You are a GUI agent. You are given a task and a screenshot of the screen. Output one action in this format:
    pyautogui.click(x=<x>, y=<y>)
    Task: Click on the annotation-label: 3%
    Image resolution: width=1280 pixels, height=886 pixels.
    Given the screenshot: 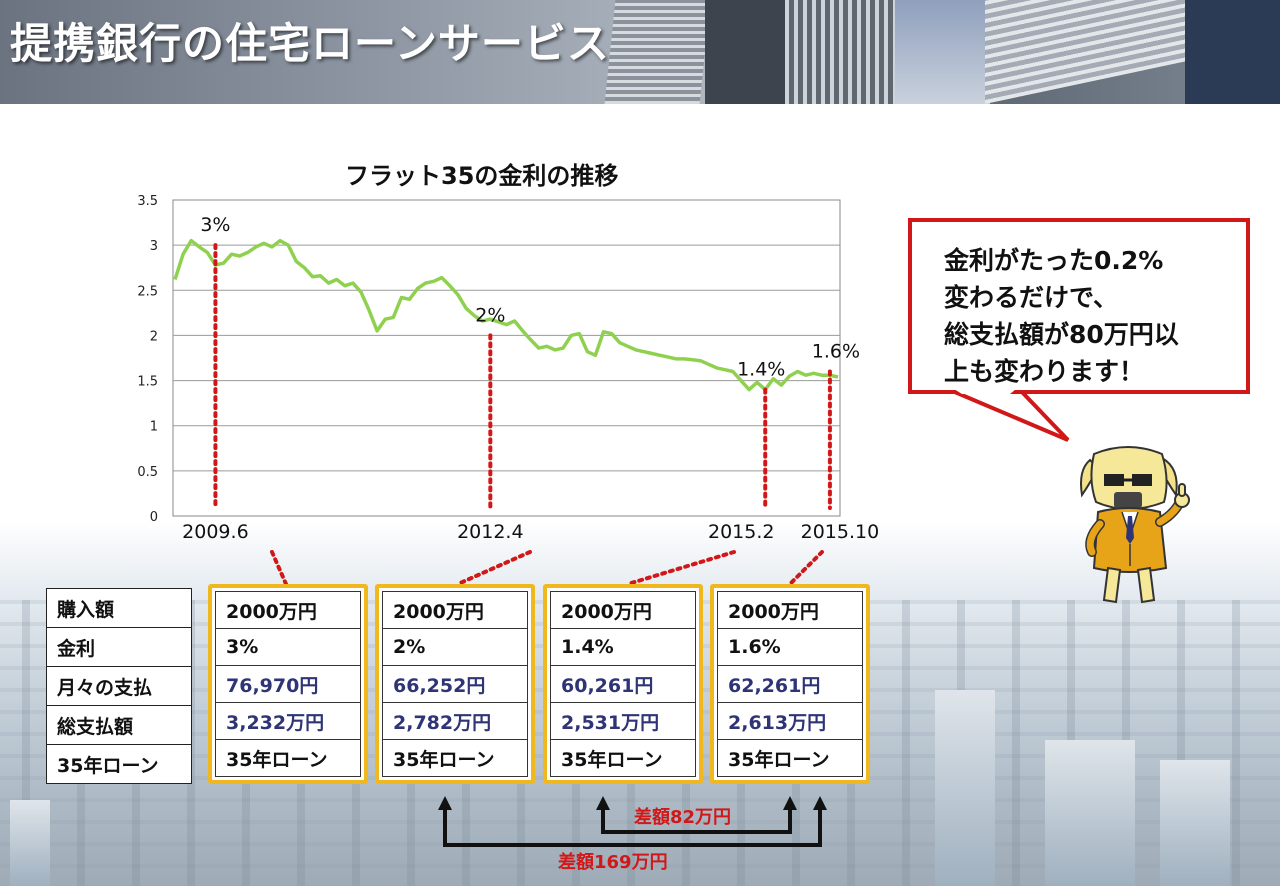 What is the action you would take?
    pyautogui.click(x=215, y=225)
    